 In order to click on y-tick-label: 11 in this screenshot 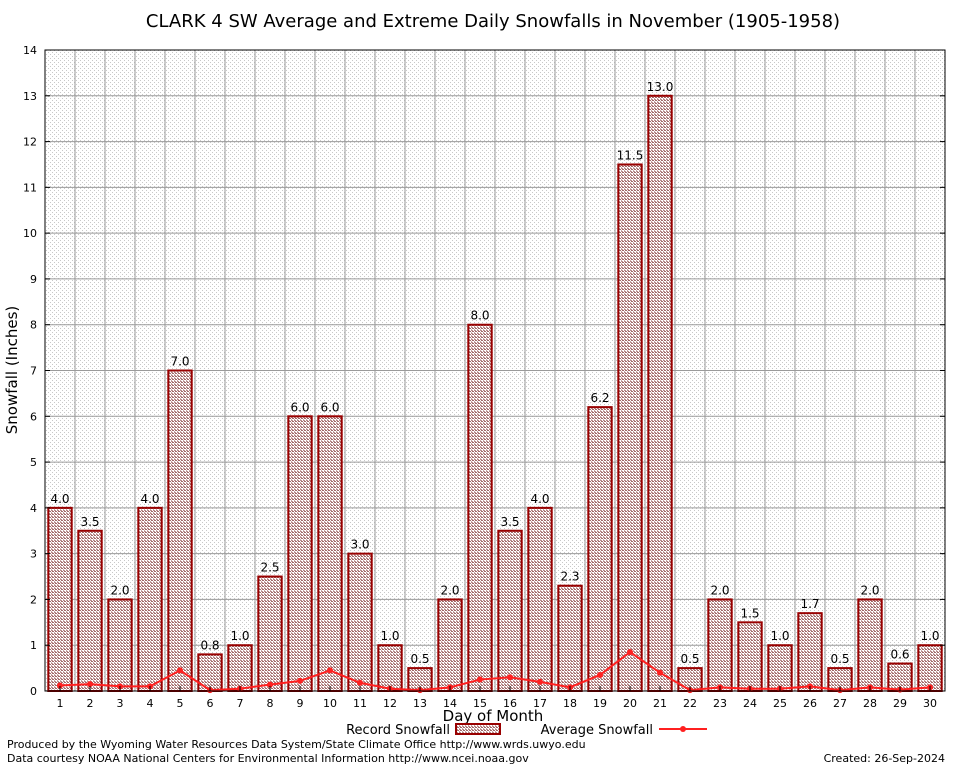, I will do `click(30, 187)`.